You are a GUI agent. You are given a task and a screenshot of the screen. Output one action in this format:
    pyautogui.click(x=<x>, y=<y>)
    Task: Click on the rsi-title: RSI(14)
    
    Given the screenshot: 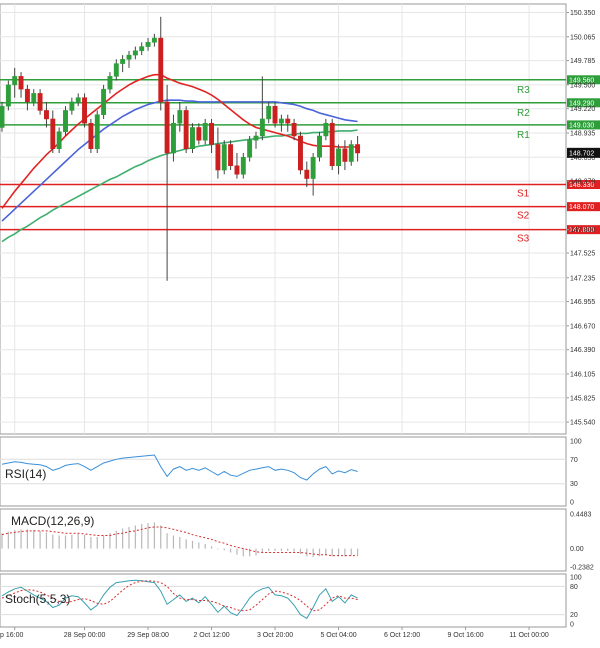 What is the action you would take?
    pyautogui.click(x=25, y=474)
    